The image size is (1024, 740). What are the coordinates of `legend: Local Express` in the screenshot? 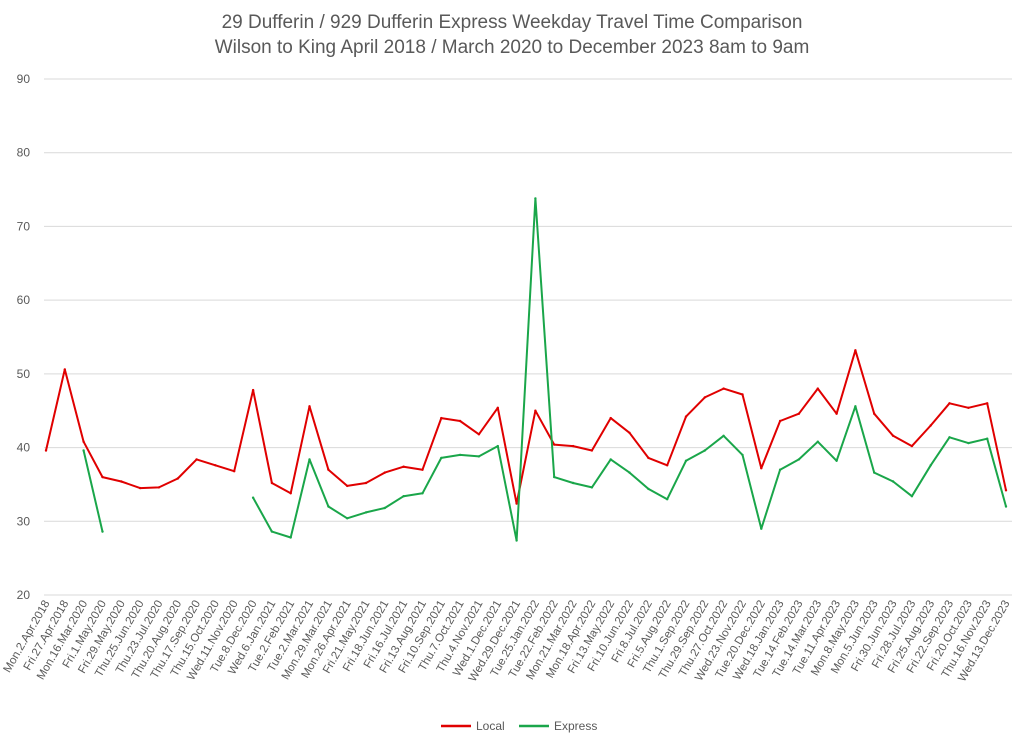 It's located at (519, 726).